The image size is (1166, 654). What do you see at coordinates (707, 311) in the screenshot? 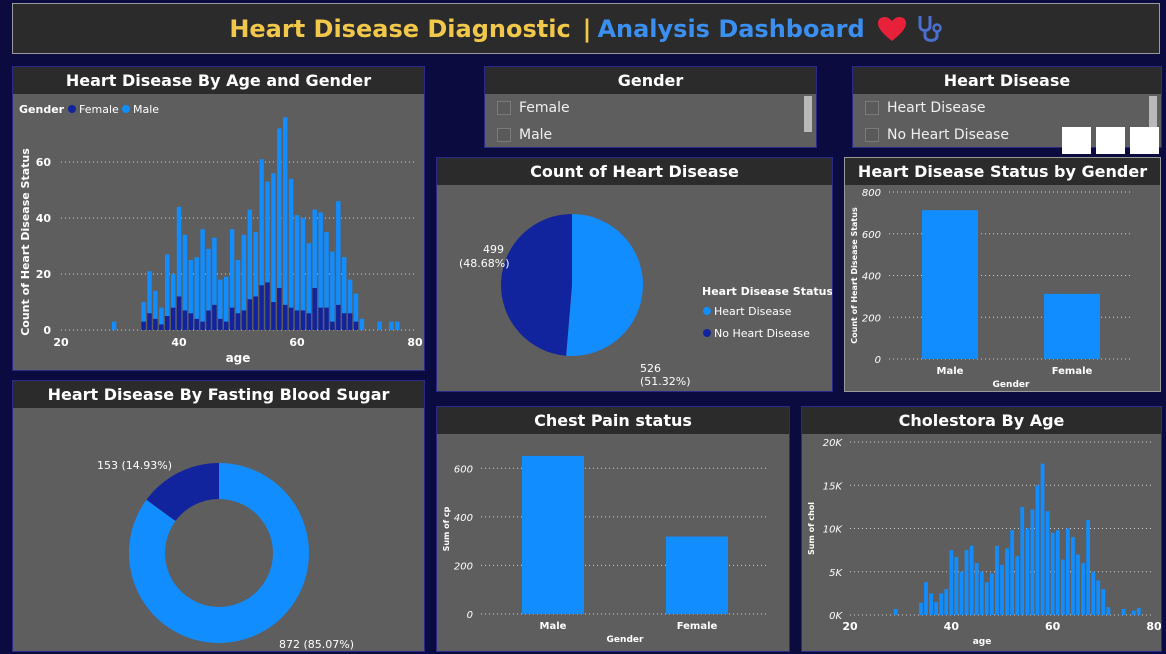
I see `pie-legend-hd-dot` at bounding box center [707, 311].